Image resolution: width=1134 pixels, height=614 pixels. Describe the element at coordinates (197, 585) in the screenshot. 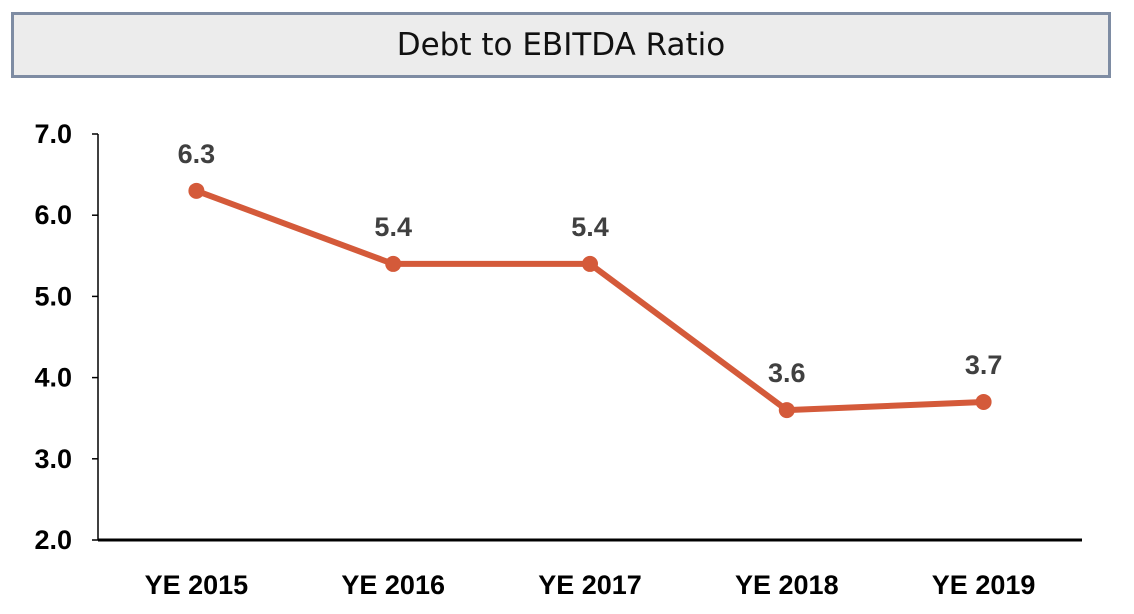

I see `x-tick-label: YE 2015` at that location.